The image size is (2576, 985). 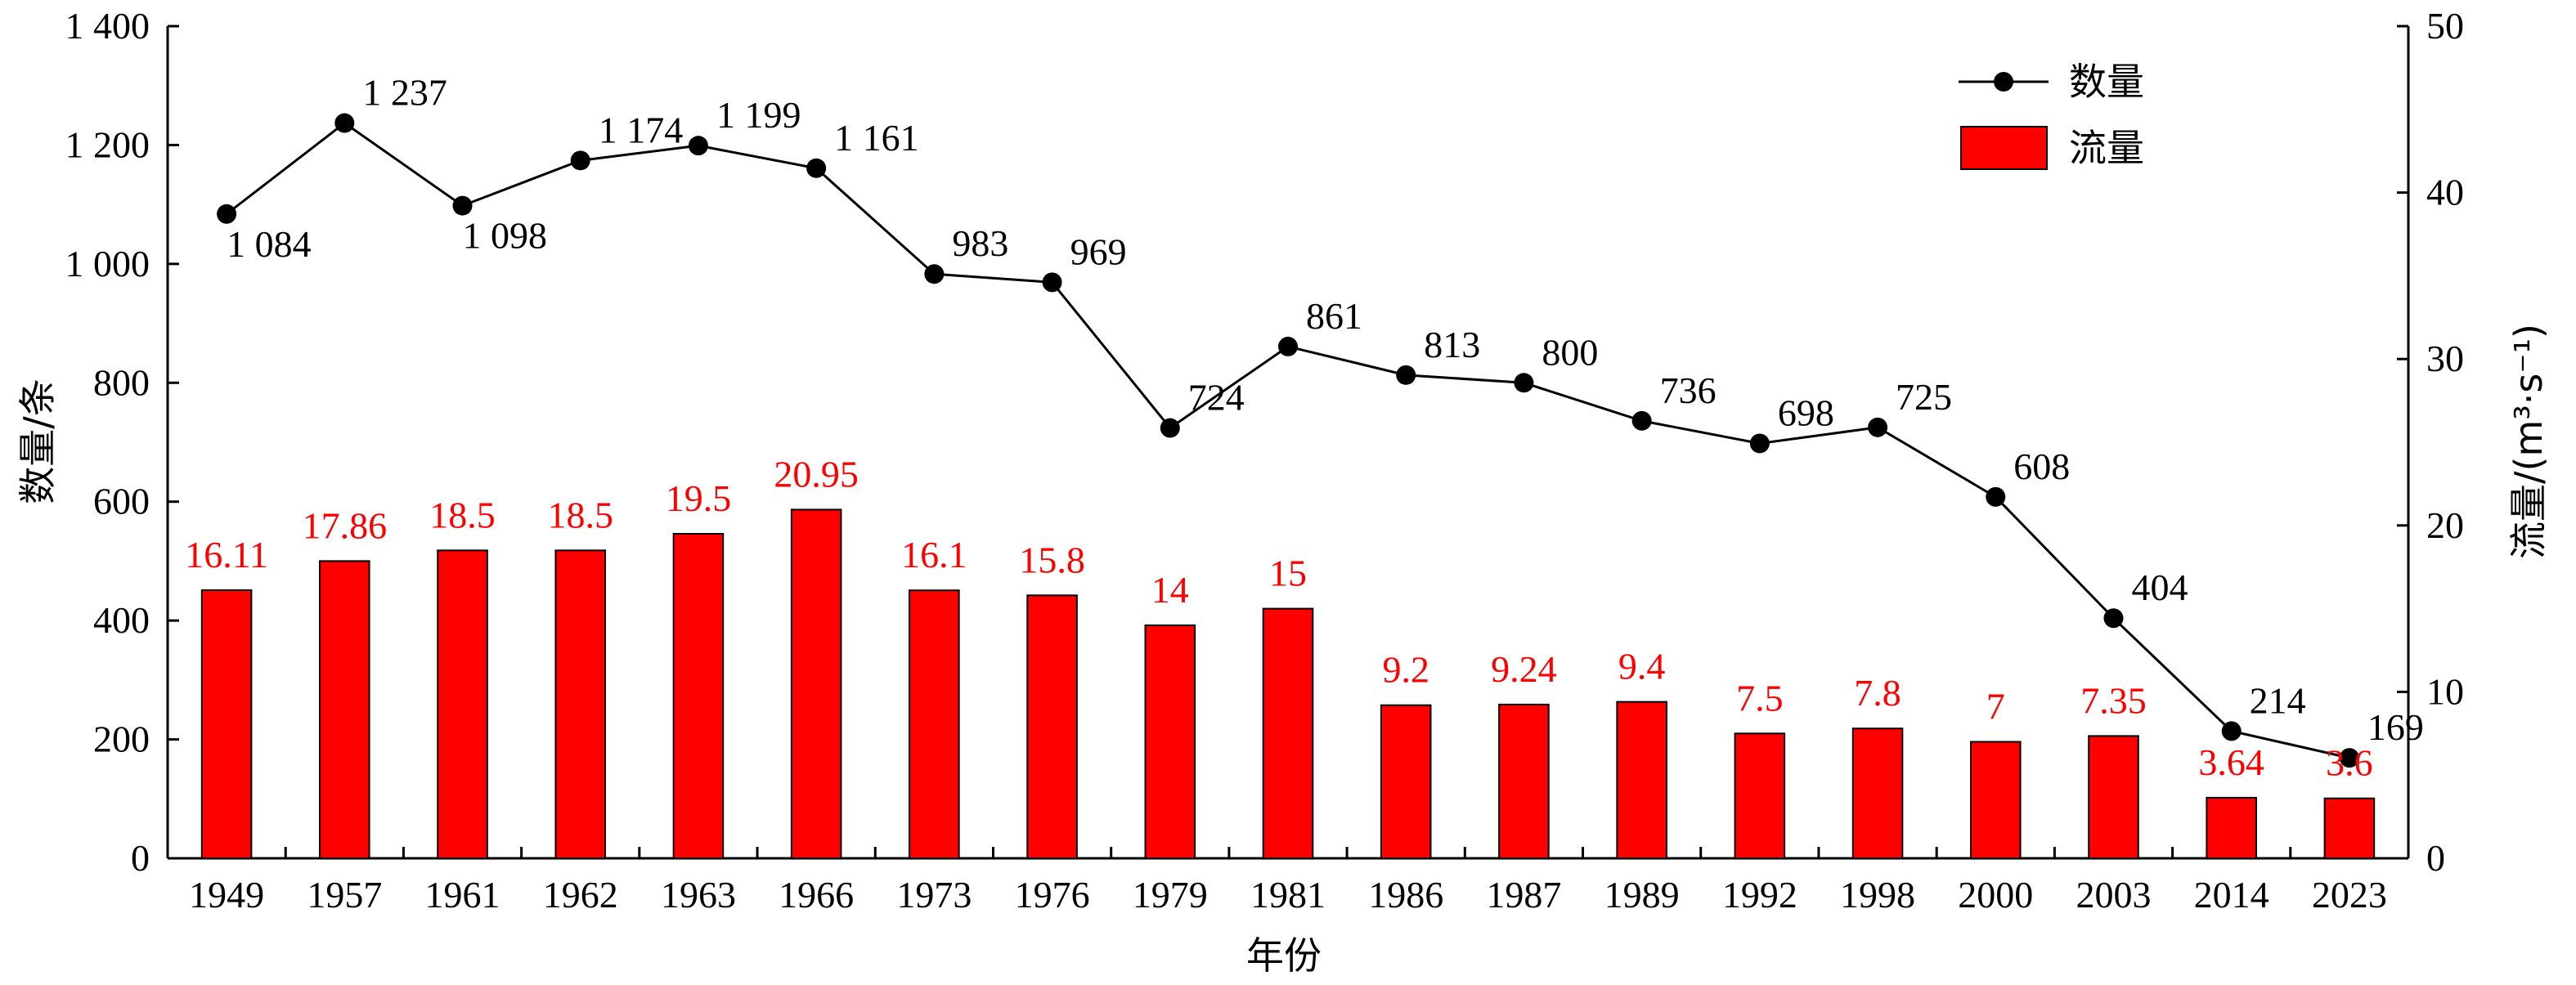 What do you see at coordinates (2052, 115) in the screenshot?
I see `legend: 数量 流量` at bounding box center [2052, 115].